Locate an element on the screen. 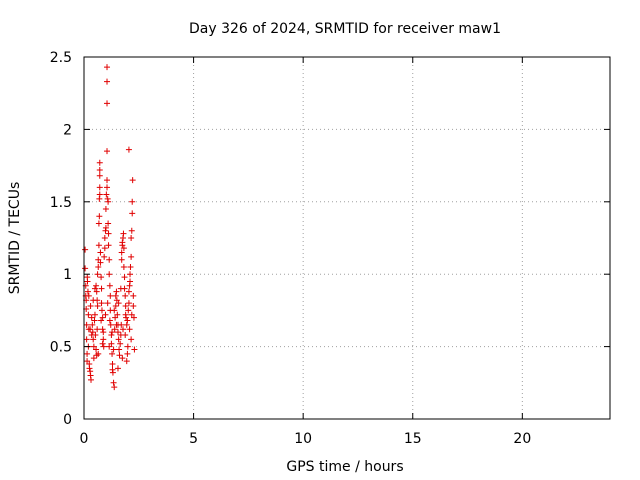  y-tick-label: 1 is located at coordinates (67, 275).